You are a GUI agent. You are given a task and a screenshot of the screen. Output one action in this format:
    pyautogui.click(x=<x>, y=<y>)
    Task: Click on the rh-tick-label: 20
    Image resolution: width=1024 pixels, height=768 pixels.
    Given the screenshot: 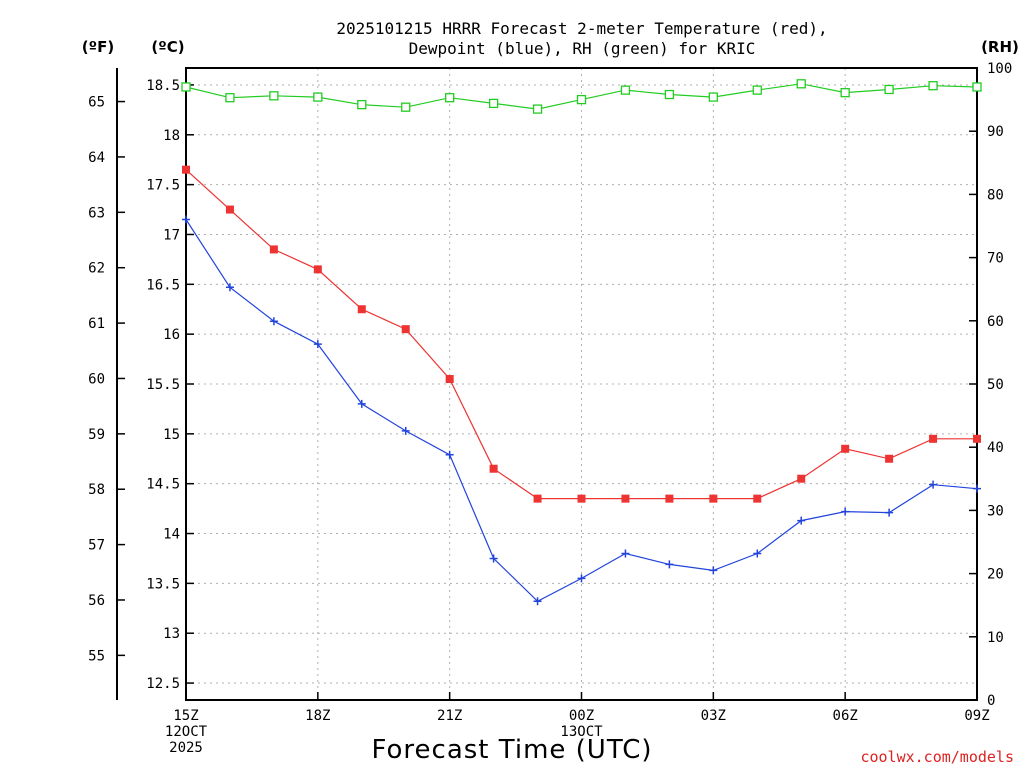 What is the action you would take?
    pyautogui.click(x=995, y=575)
    